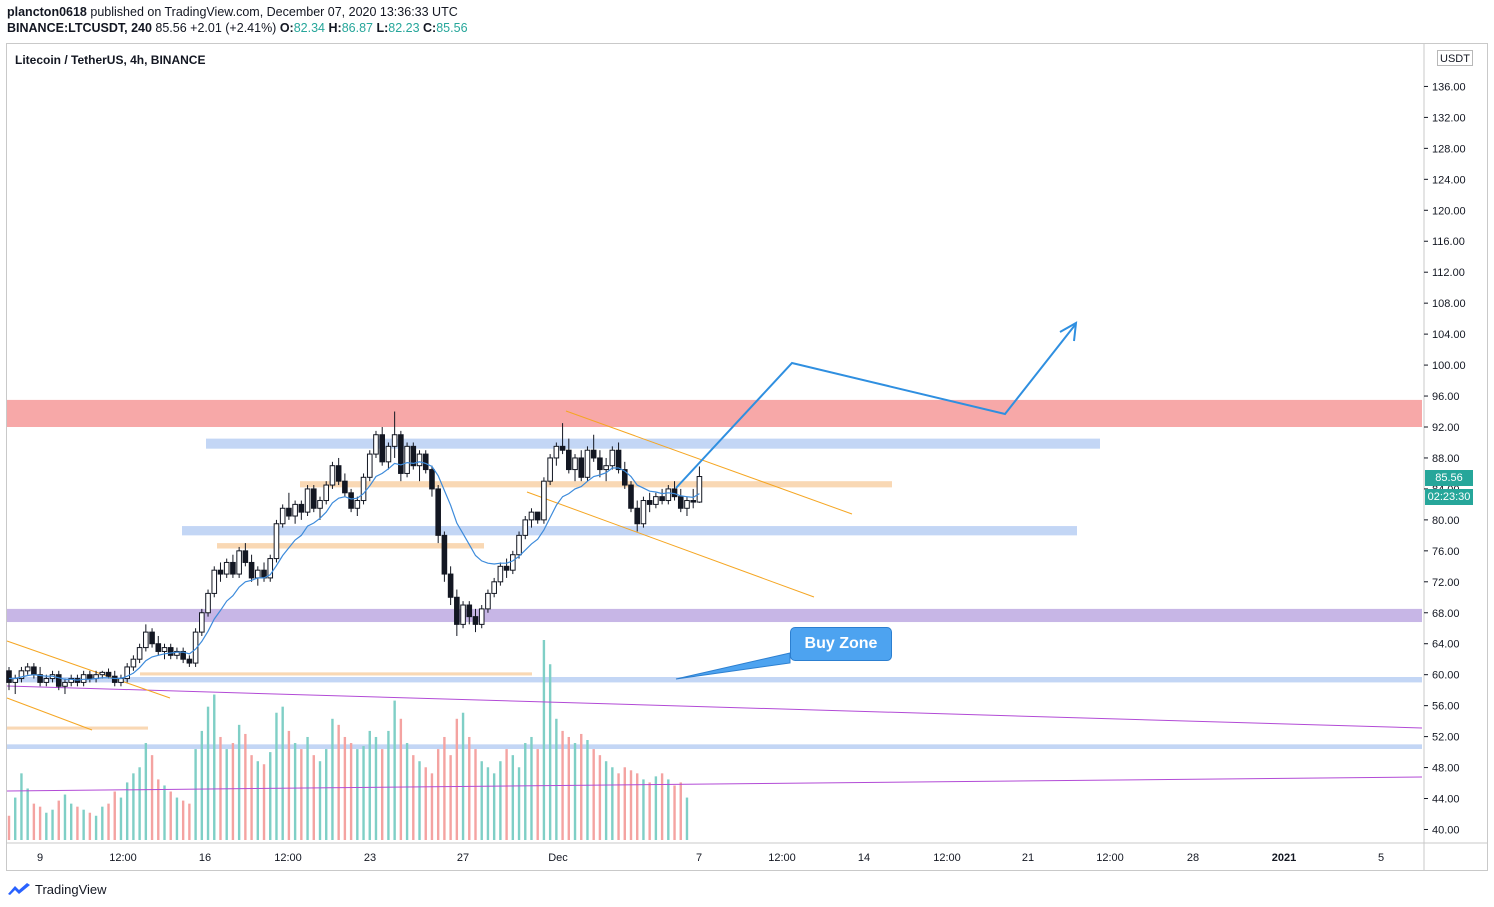  What do you see at coordinates (1449, 497) in the screenshot?
I see `countdown-tag: 02:23:30` at bounding box center [1449, 497].